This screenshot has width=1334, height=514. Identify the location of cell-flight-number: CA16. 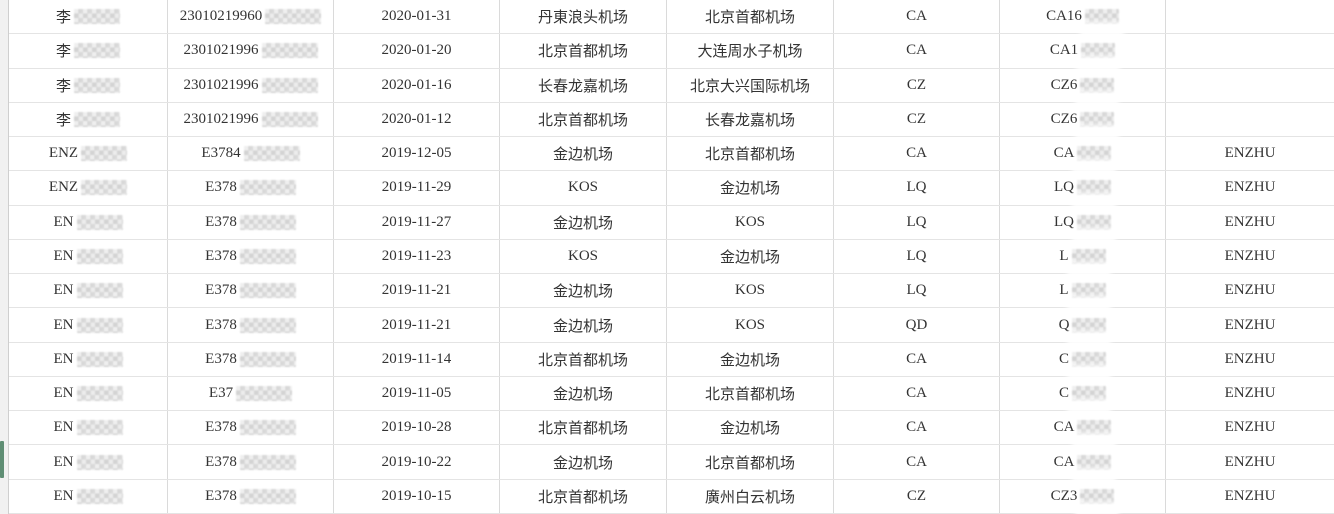
(1083, 17).